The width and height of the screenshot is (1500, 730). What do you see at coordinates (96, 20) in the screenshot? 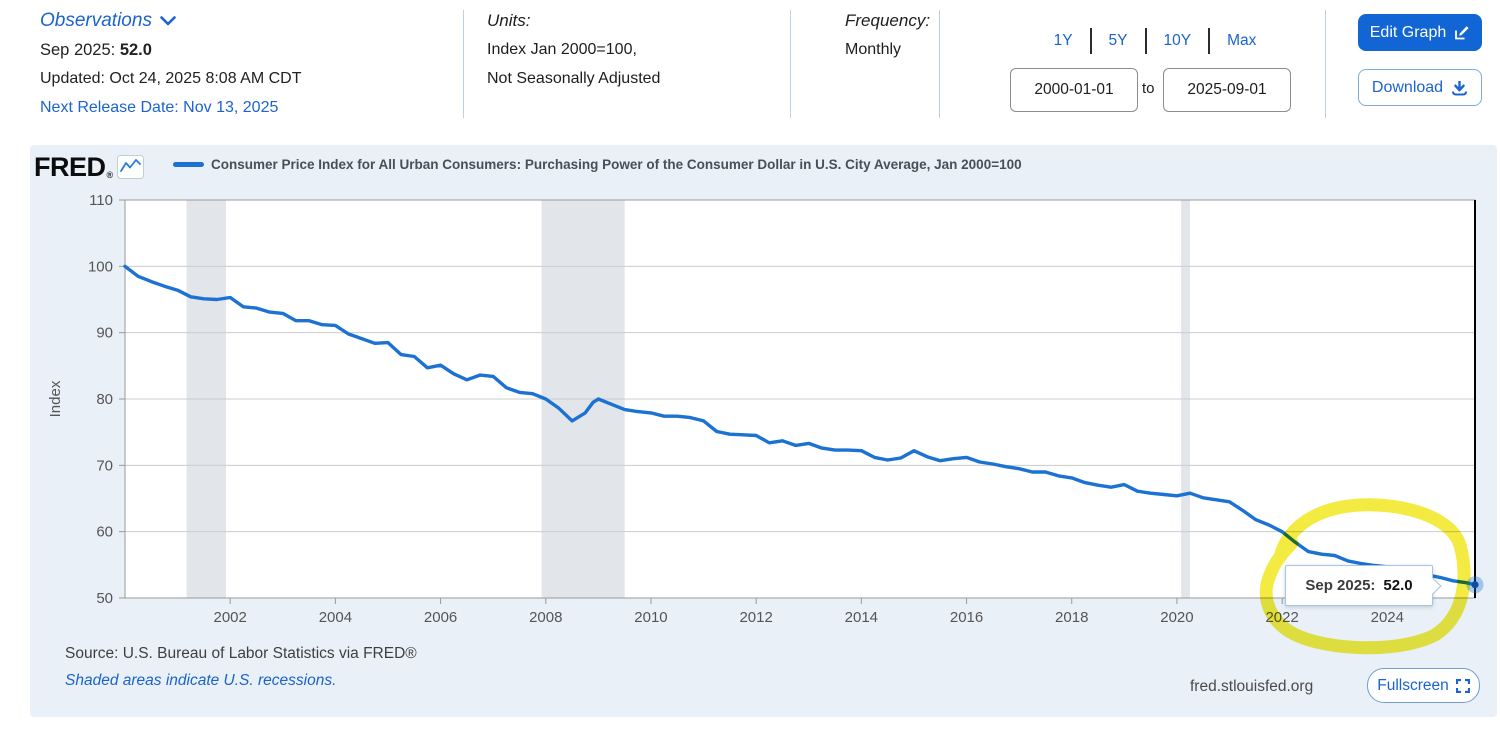
I see `observations-label: Observations` at bounding box center [96, 20].